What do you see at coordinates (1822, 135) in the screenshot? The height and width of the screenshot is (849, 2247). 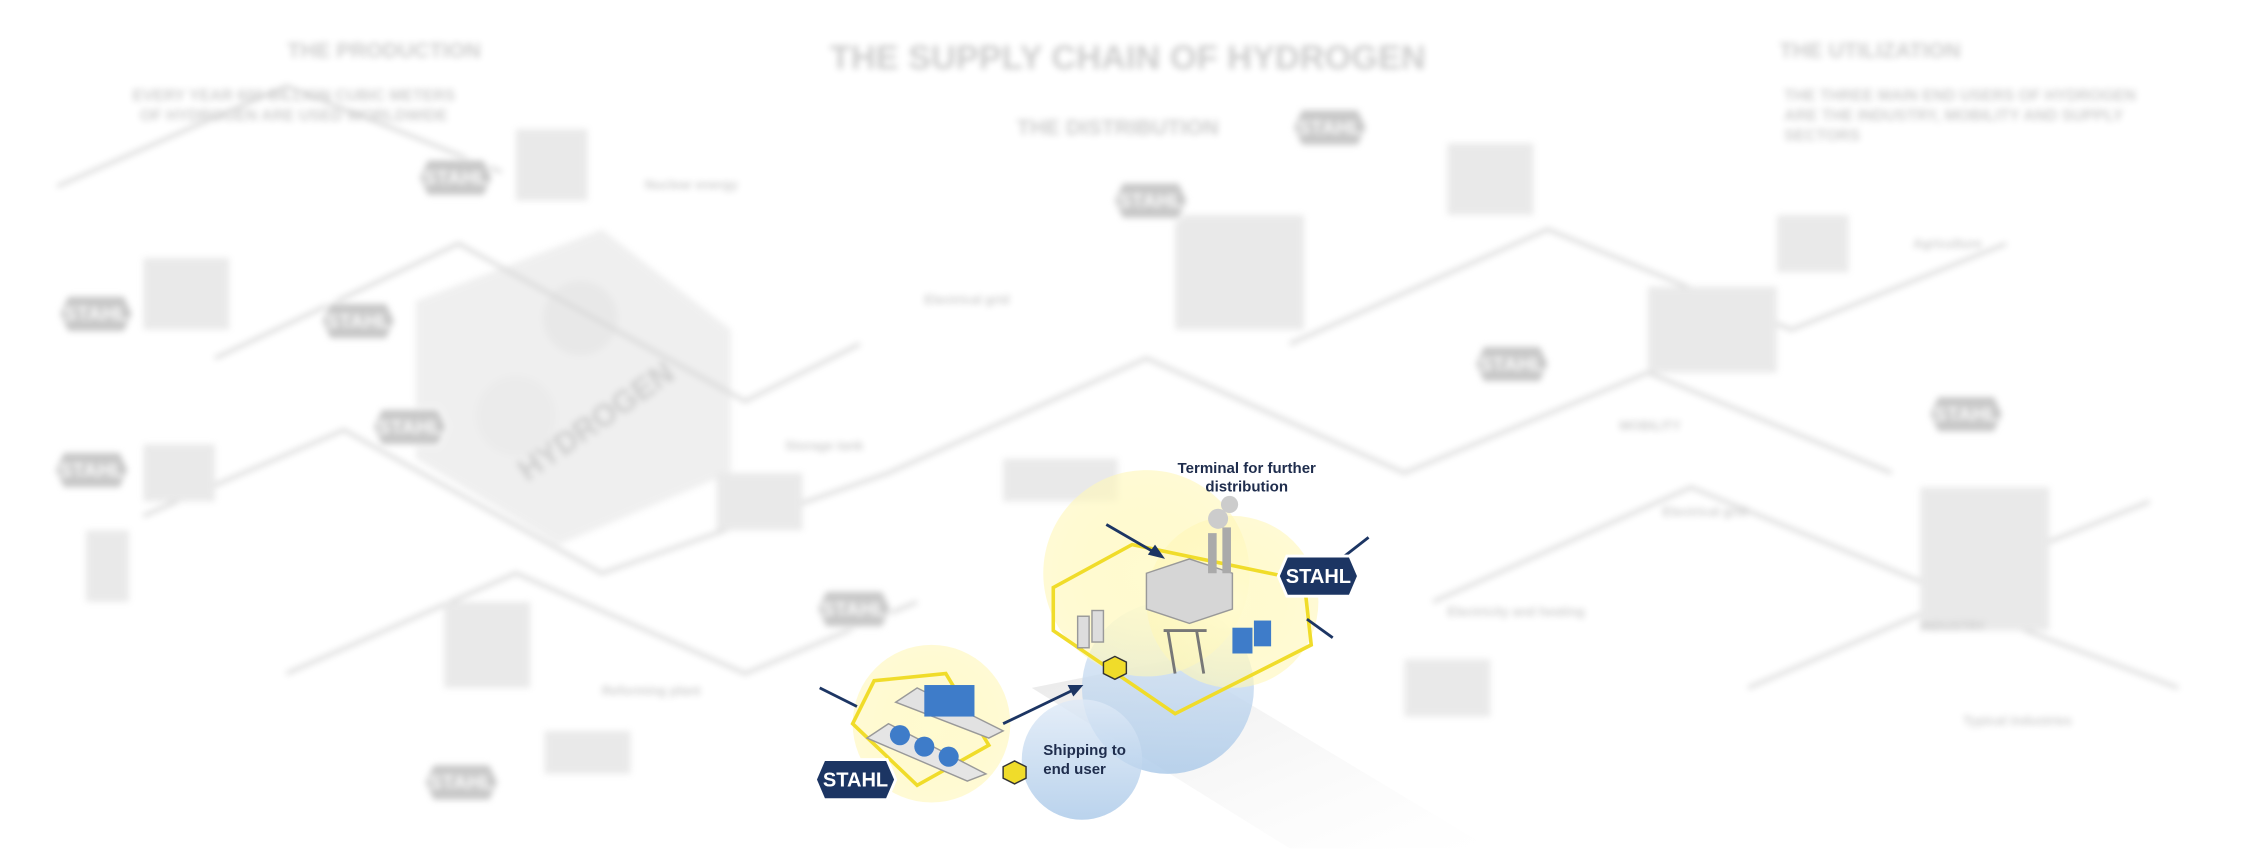 I see `section-subtitle: SECTORS` at bounding box center [1822, 135].